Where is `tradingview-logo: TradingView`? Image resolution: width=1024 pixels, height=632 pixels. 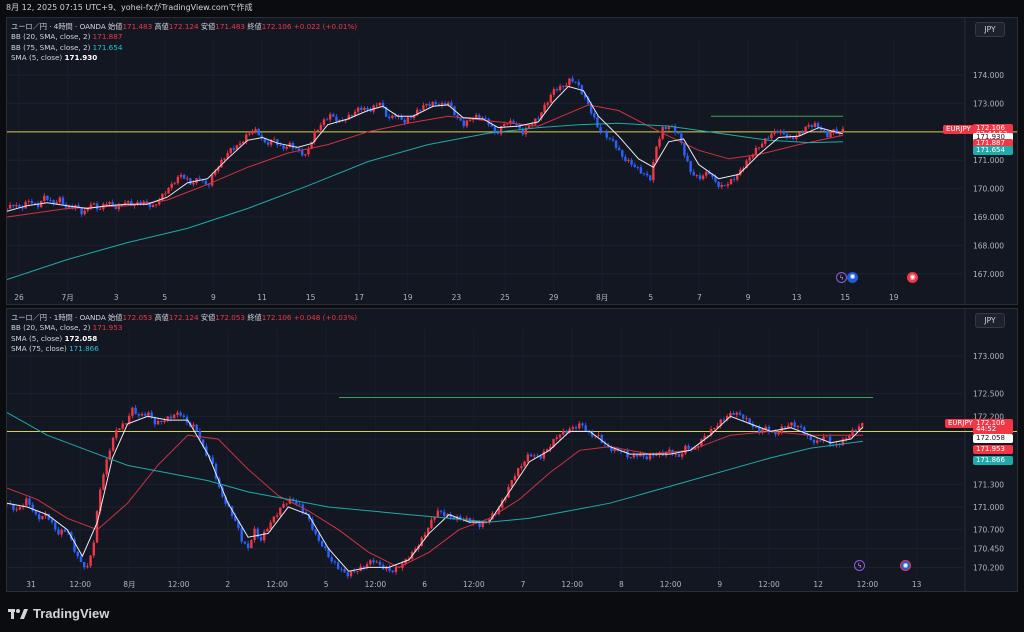 tradingview-logo: TradingView is located at coordinates (58, 613).